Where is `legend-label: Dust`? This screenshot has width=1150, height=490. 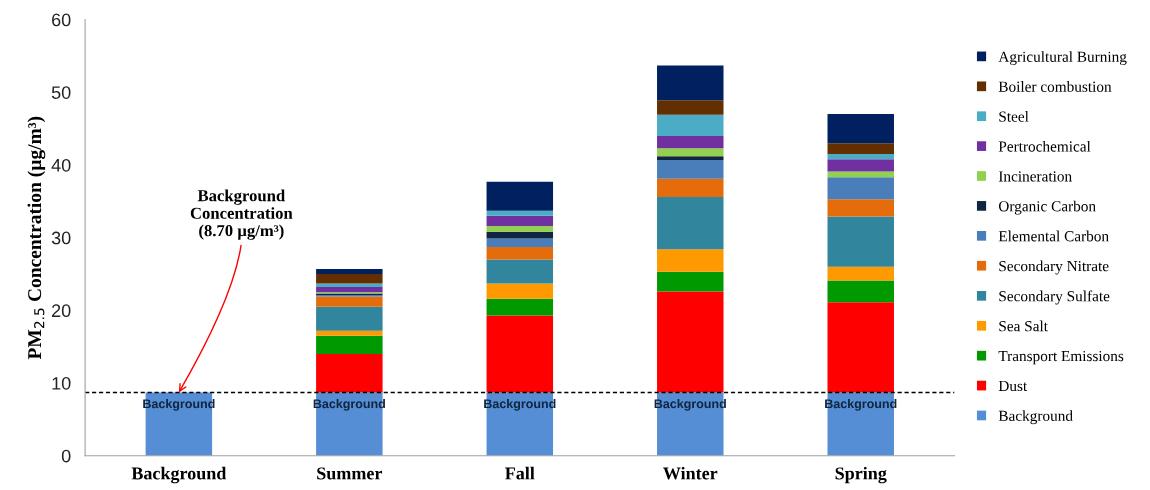 legend-label: Dust is located at coordinates (1013, 386).